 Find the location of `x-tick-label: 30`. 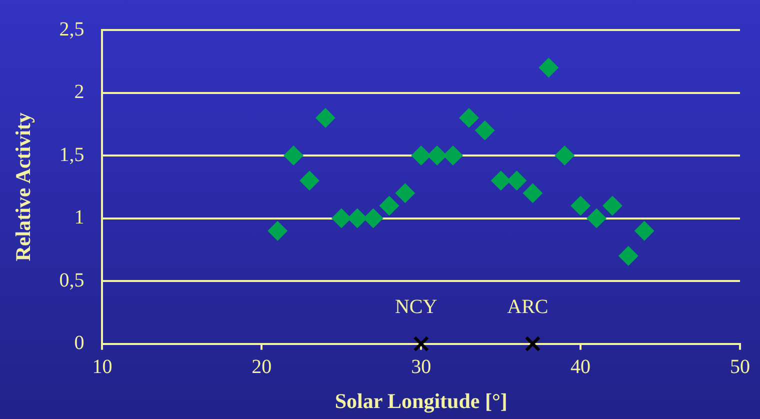

x-tick-label: 30 is located at coordinates (421, 367).